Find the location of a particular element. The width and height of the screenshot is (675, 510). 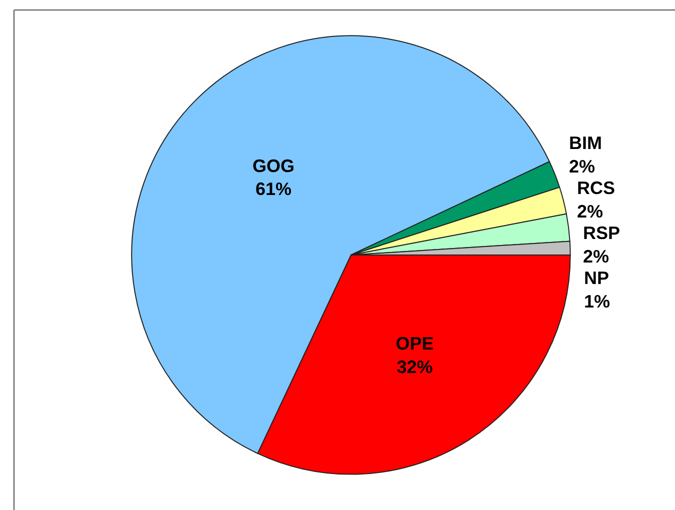

data-label: 61% is located at coordinates (273, 189).